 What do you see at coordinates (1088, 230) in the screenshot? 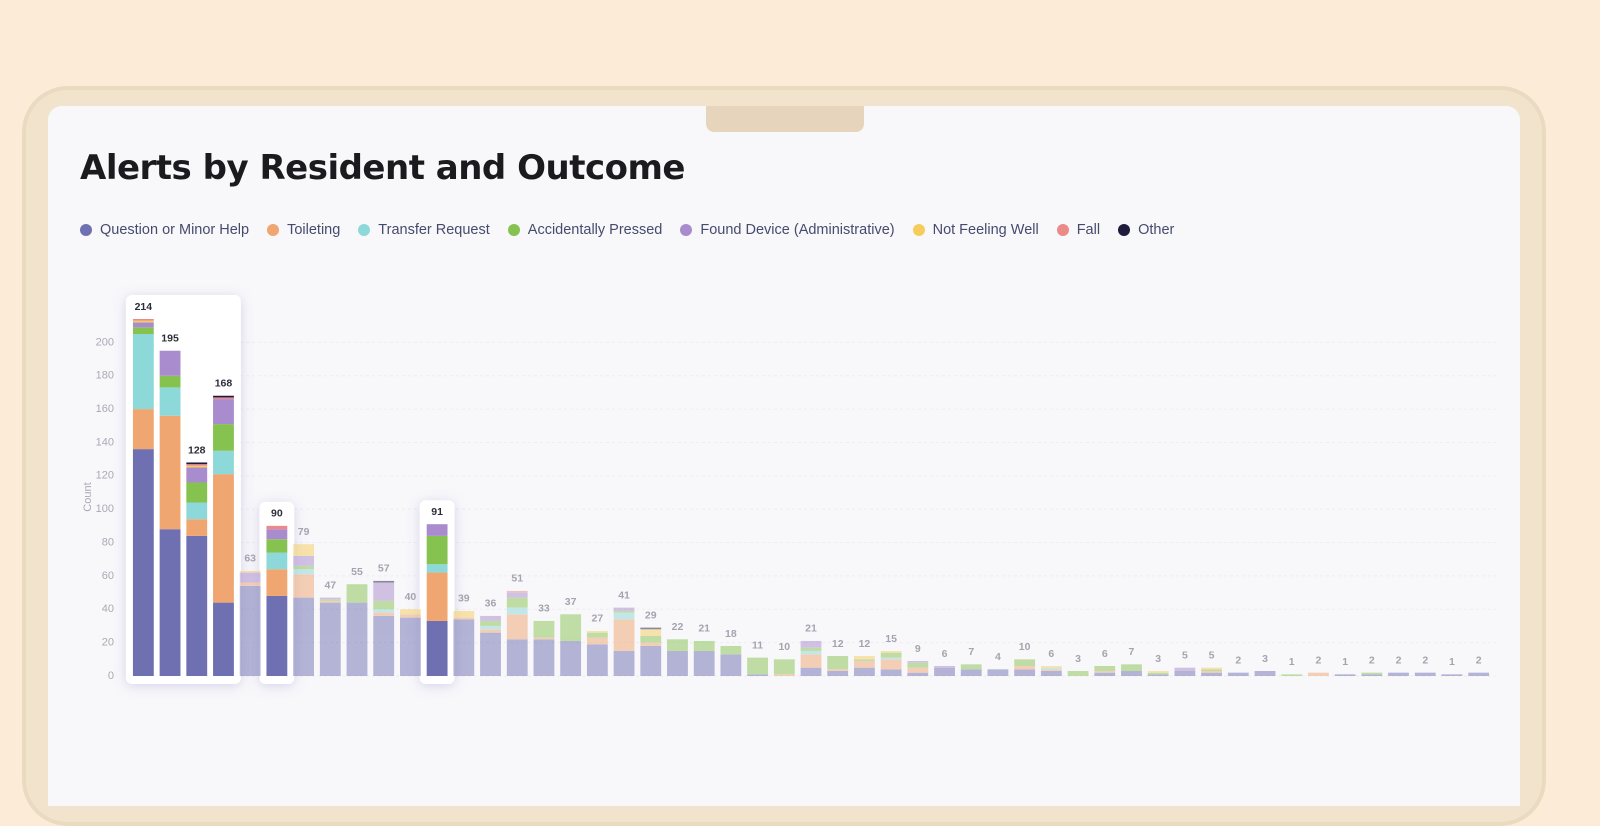
I see `legend-label: Fall` at bounding box center [1088, 230].